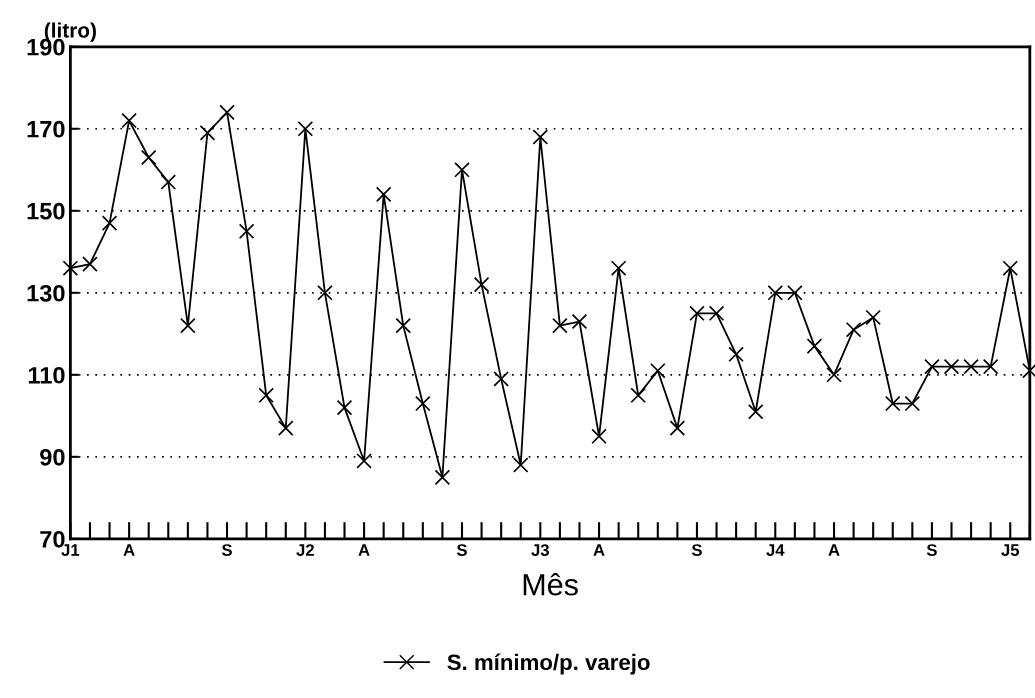 The image size is (1035, 698). Describe the element at coordinates (775, 550) in the screenshot. I see `x-tick-label: J4` at that location.